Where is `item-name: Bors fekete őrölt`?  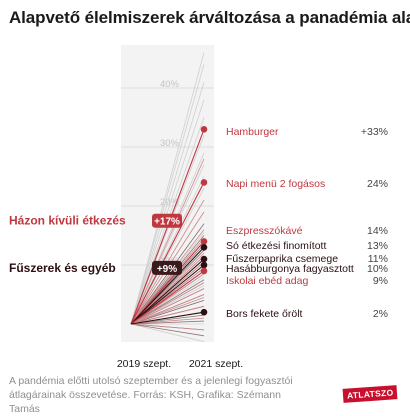 item-name: Bors fekete őrölt is located at coordinates (264, 314).